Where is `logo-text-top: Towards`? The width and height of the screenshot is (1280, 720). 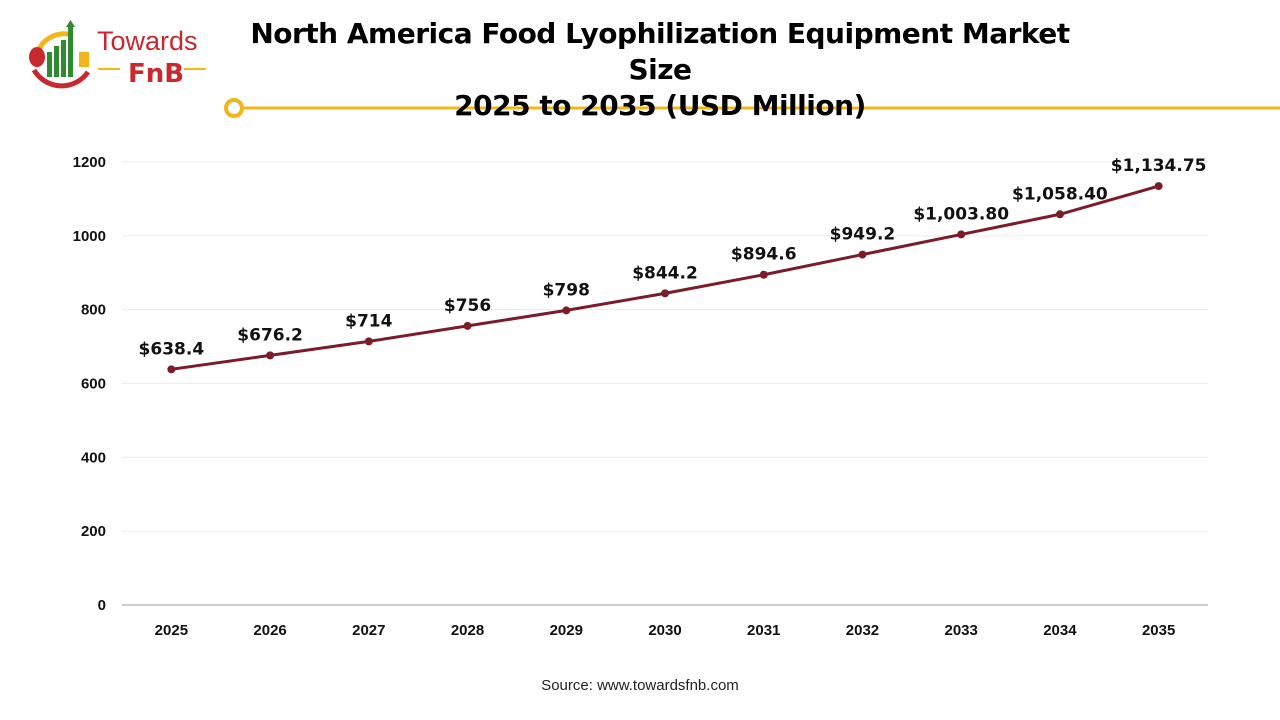 logo-text-top: Towards is located at coordinates (147, 41).